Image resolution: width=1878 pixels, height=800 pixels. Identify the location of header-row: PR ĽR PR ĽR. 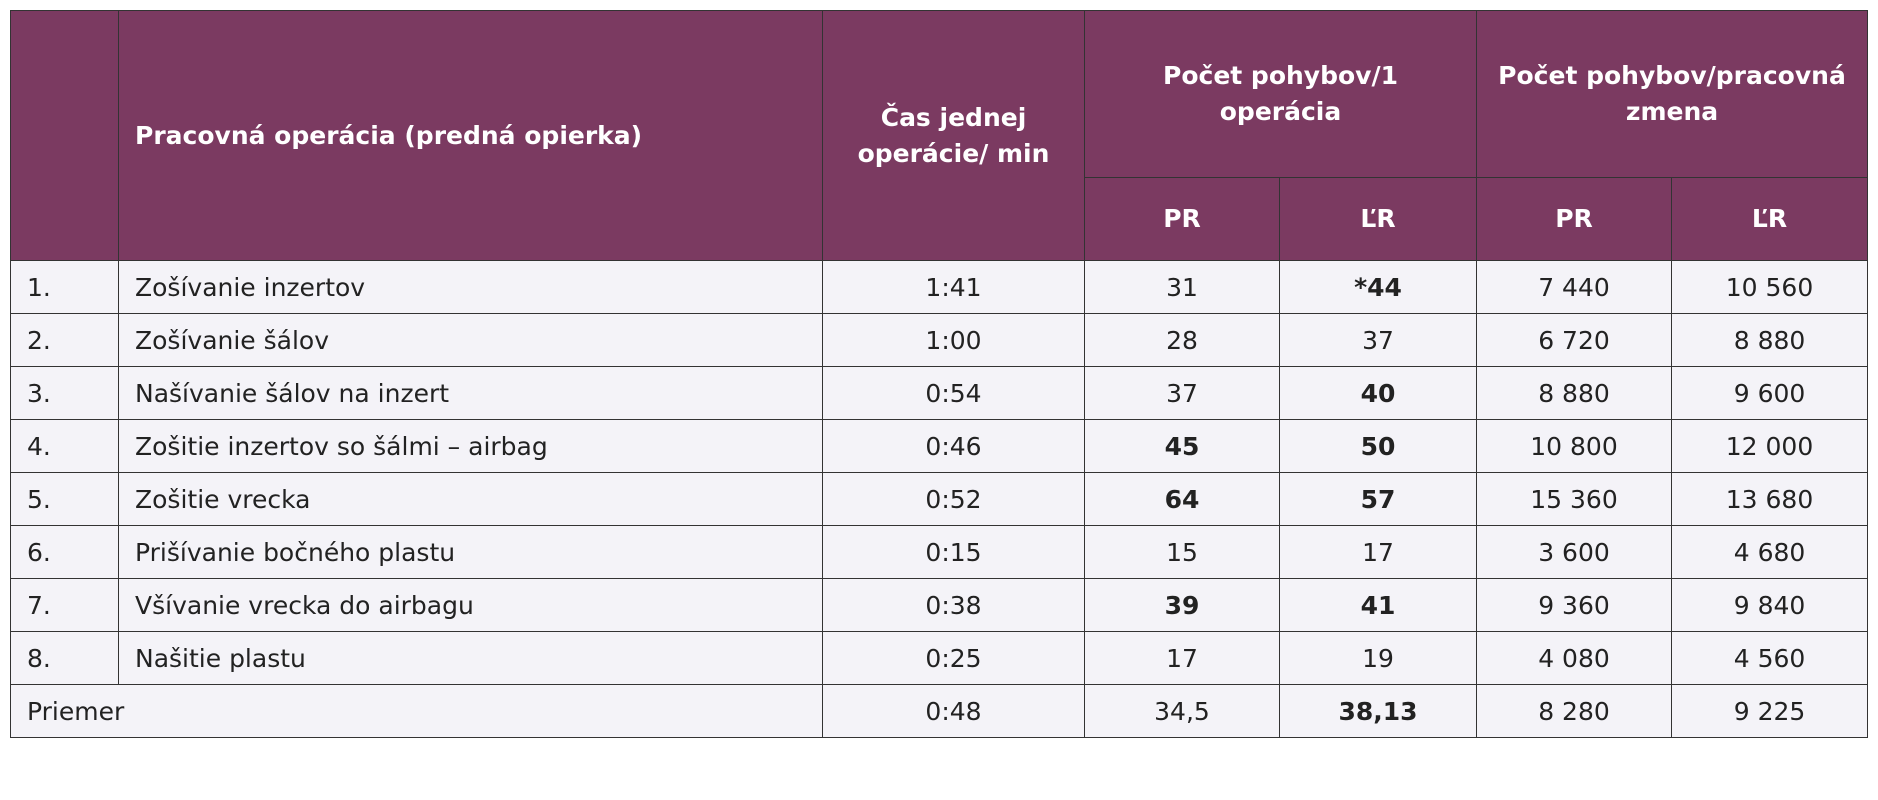
(940, 219).